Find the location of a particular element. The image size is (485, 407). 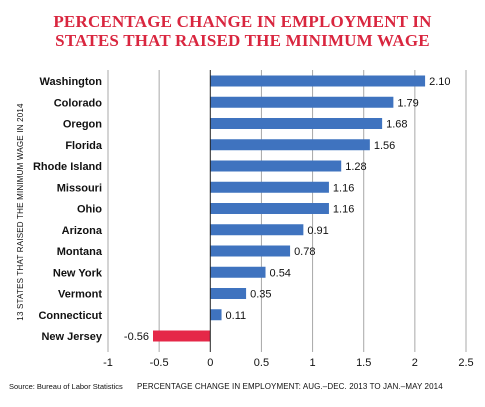

chart-title-line-2: STATES THAT RAISED THE MINIMUM WAGE is located at coordinates (242, 40).